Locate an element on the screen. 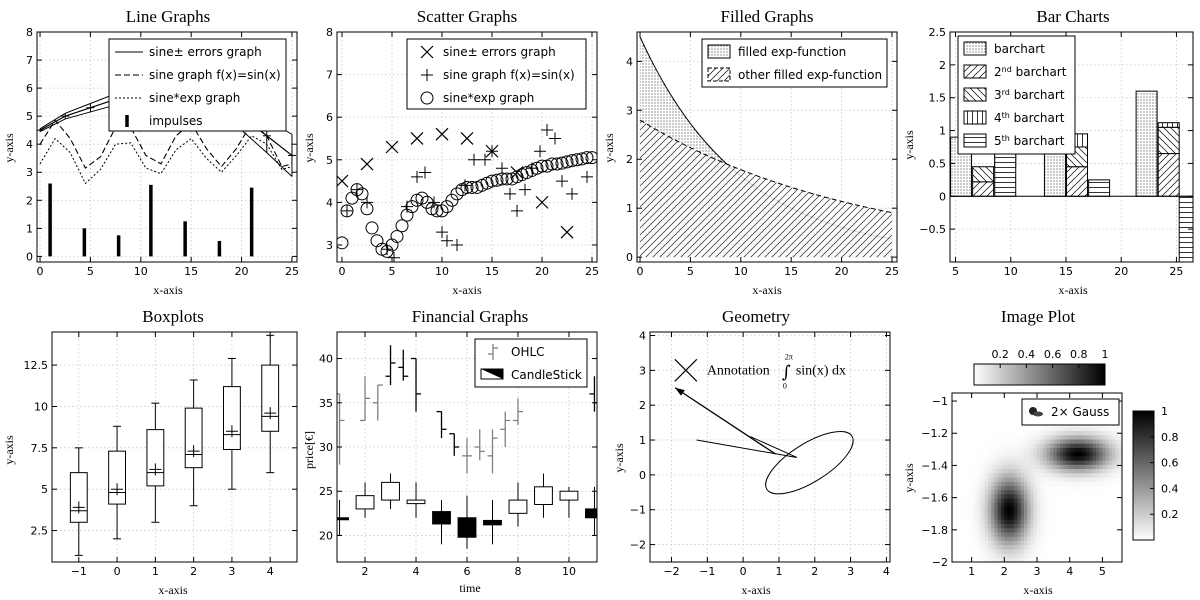 The image size is (1200, 600). y-tick-label: 1 is located at coordinates (29, 228).